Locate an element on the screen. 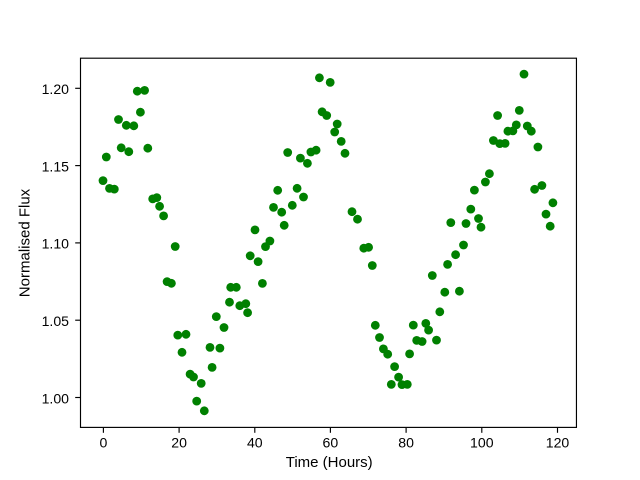 The image size is (640, 480). svg-text: 60 is located at coordinates (331, 443).